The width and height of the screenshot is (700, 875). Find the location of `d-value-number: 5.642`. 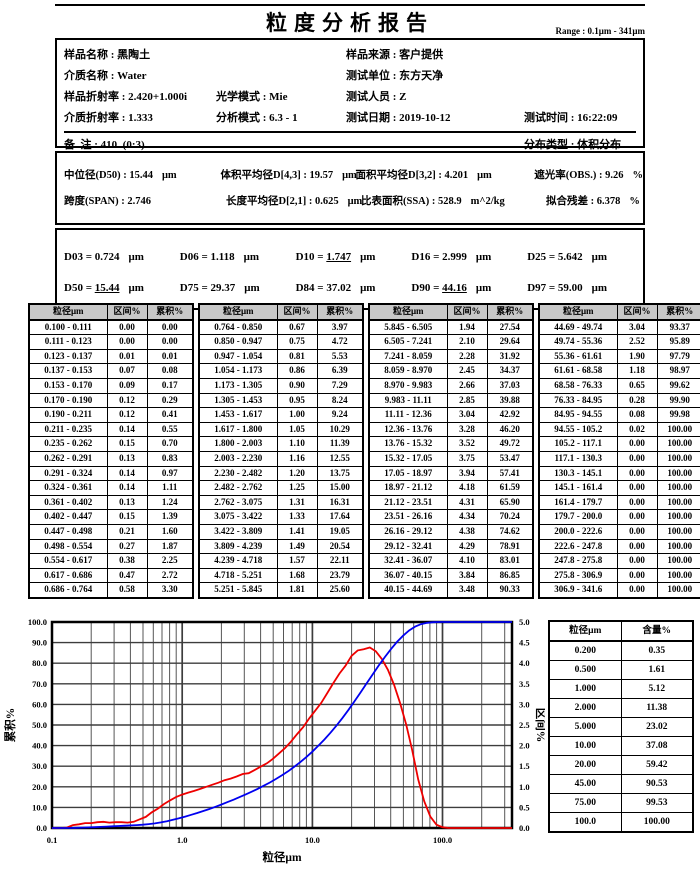

d-value-number: 5.642 is located at coordinates (570, 257).